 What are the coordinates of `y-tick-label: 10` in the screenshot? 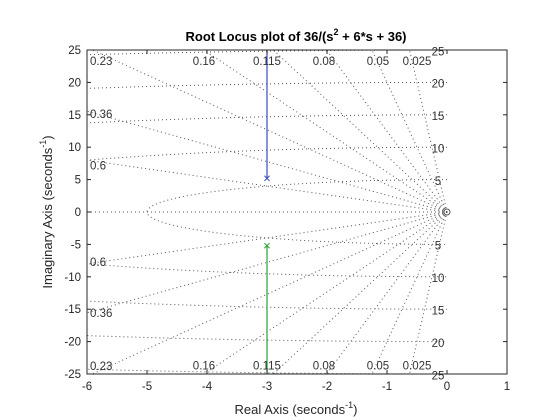 It's located at (74, 148).